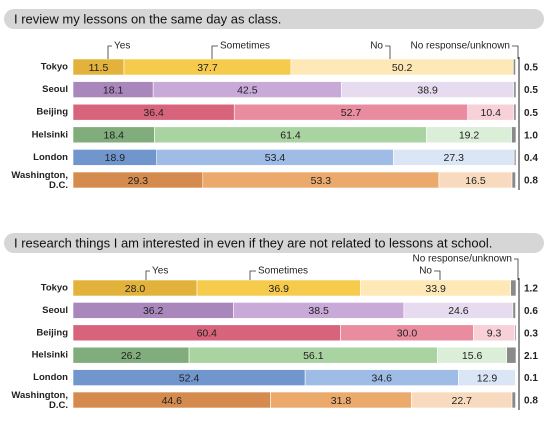 The width and height of the screenshot is (553, 427). What do you see at coordinates (531, 289) in the screenshot?
I see `value-label: 1.2` at bounding box center [531, 289].